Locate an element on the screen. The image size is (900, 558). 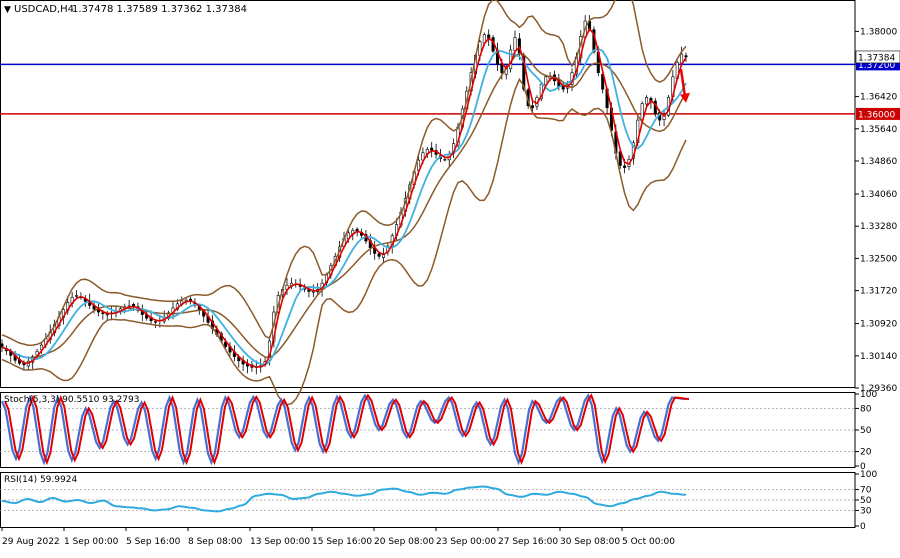
price-tick-label: 1.31720 is located at coordinates (878, 292).